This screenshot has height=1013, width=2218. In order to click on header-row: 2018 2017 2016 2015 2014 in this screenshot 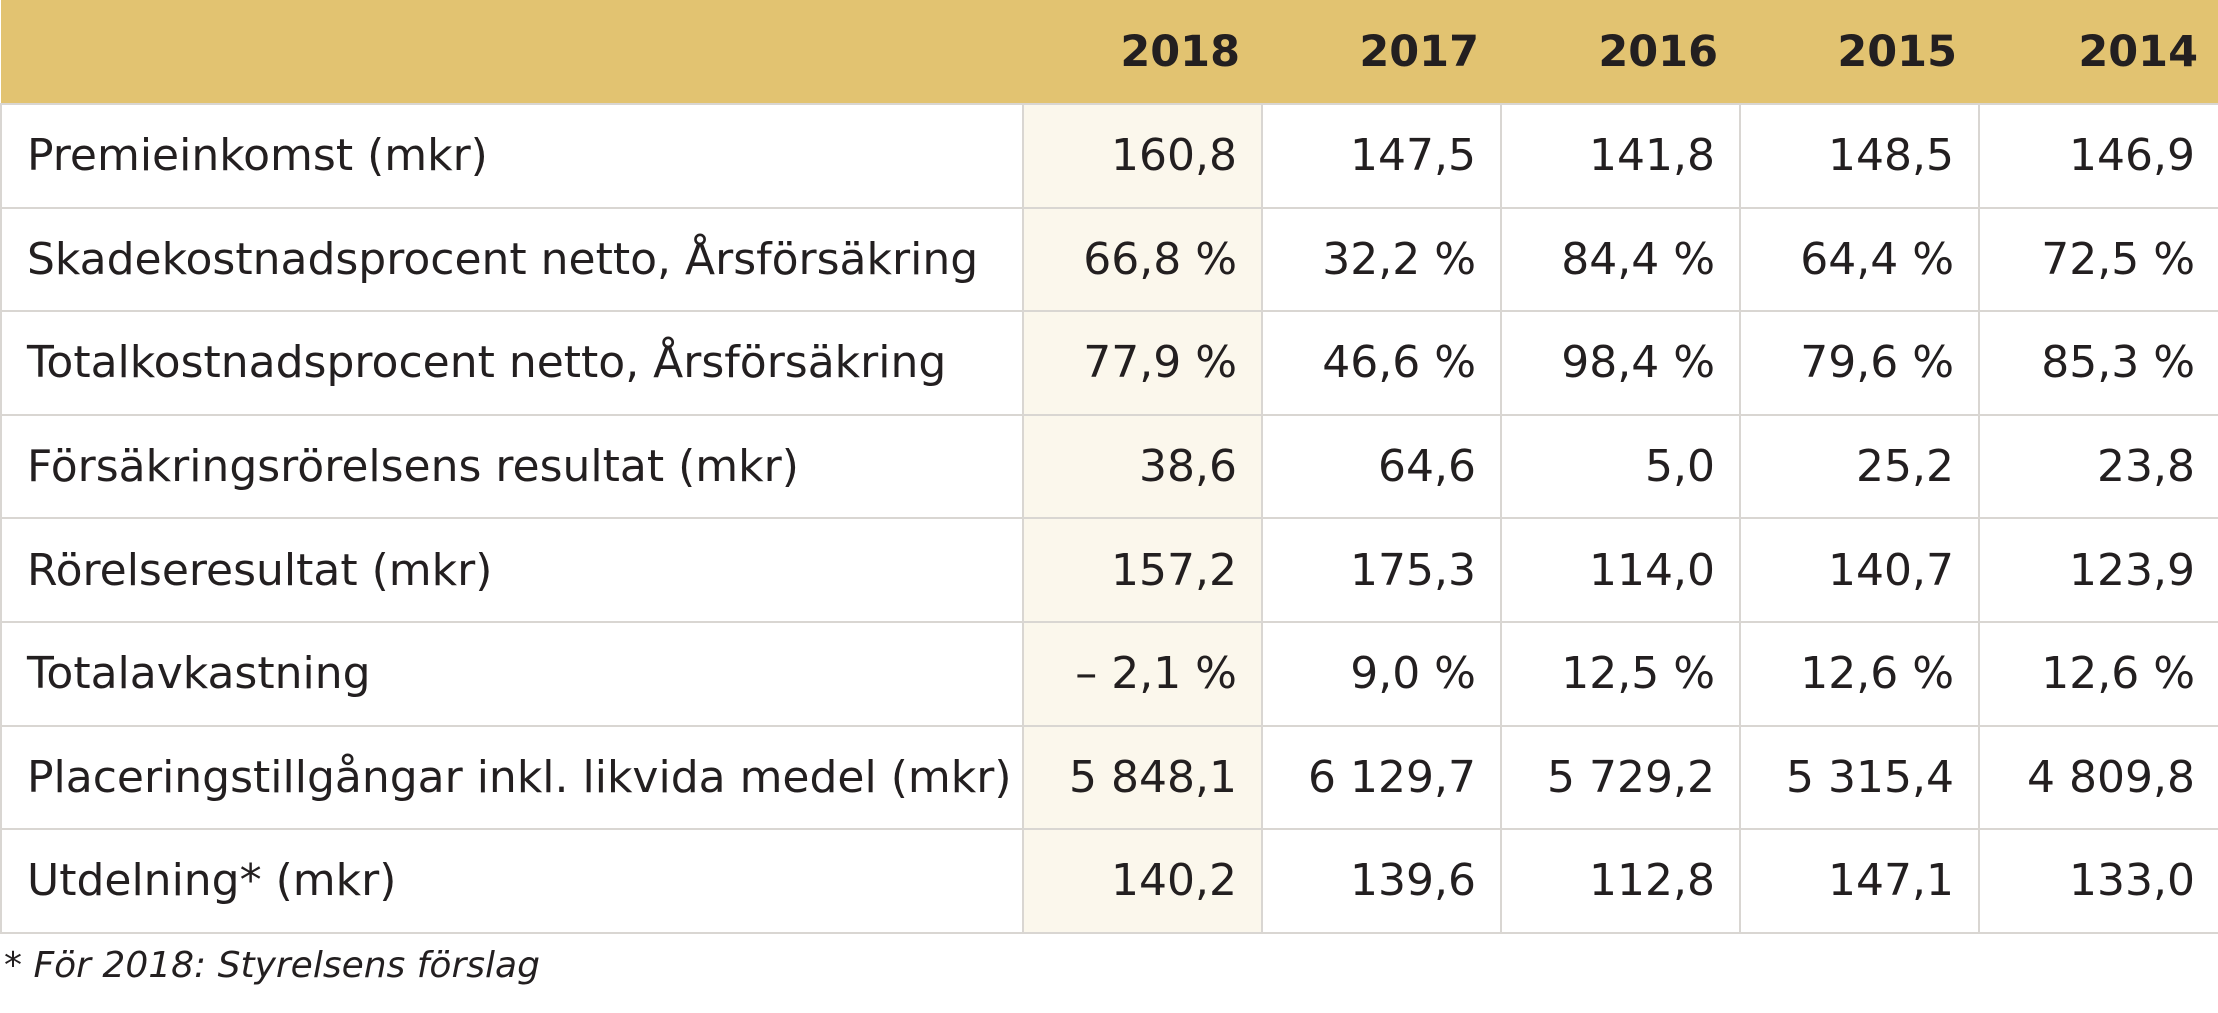, I will do `click(1109, 52)`.